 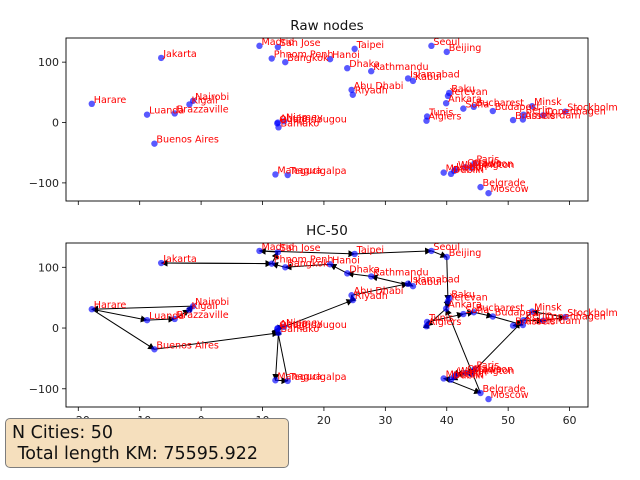 I want to click on city-label: Sofia, so click(x=477, y=105).